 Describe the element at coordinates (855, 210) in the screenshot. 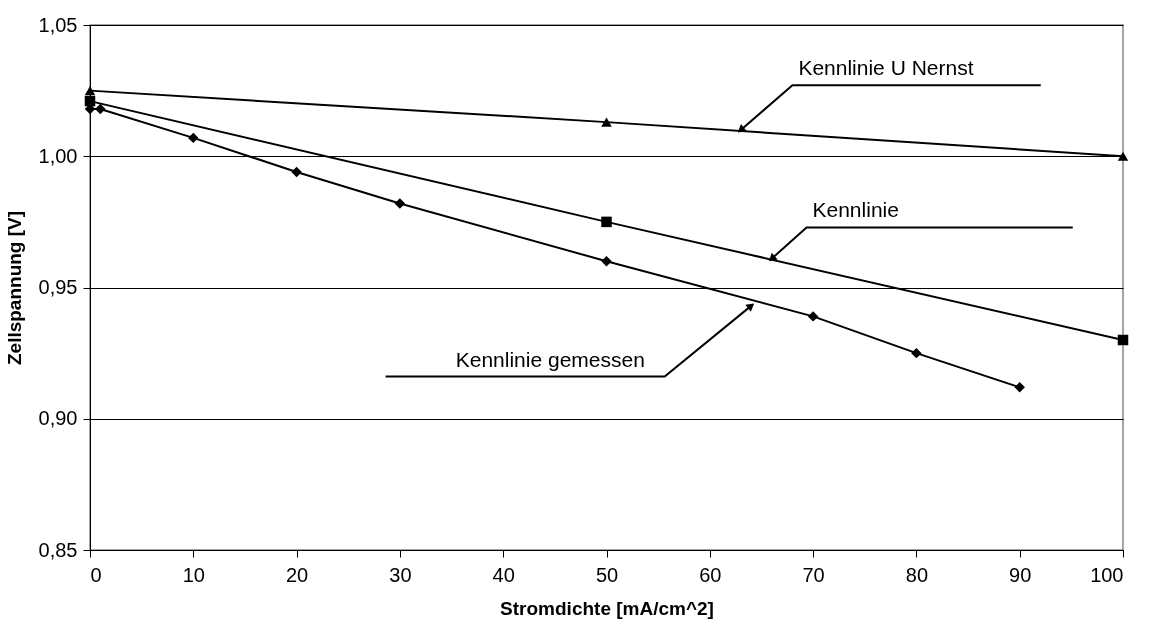

I see `annotation: Kennlinie` at that location.